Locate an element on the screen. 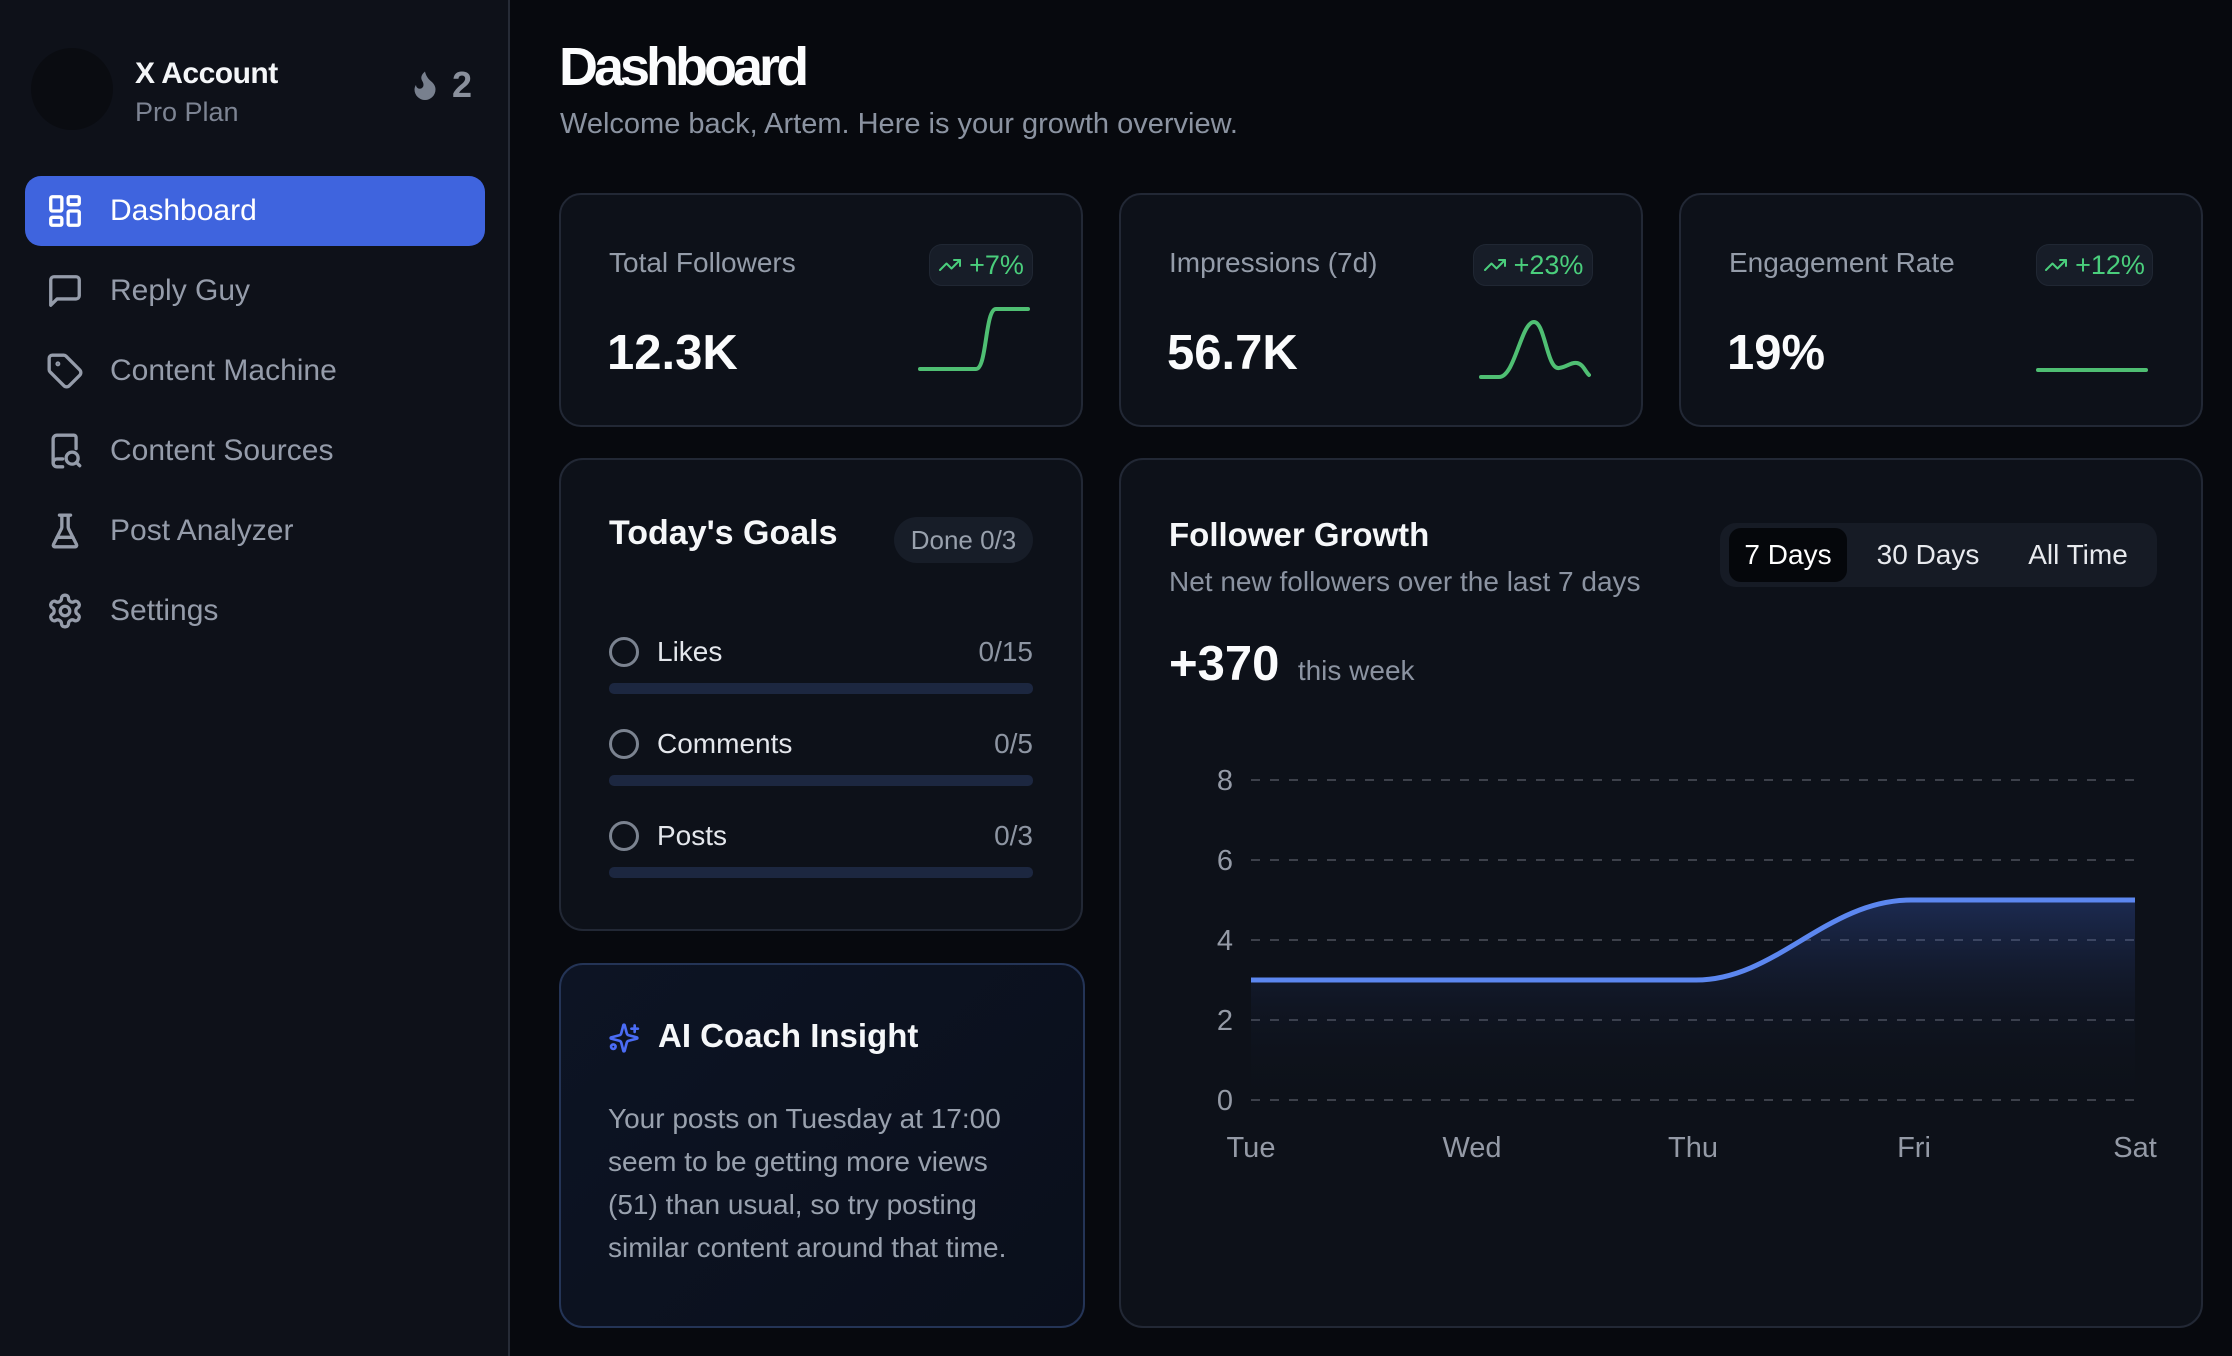 This screenshot has height=1356, width=2232. svg-text: 0 is located at coordinates (1225, 1101).